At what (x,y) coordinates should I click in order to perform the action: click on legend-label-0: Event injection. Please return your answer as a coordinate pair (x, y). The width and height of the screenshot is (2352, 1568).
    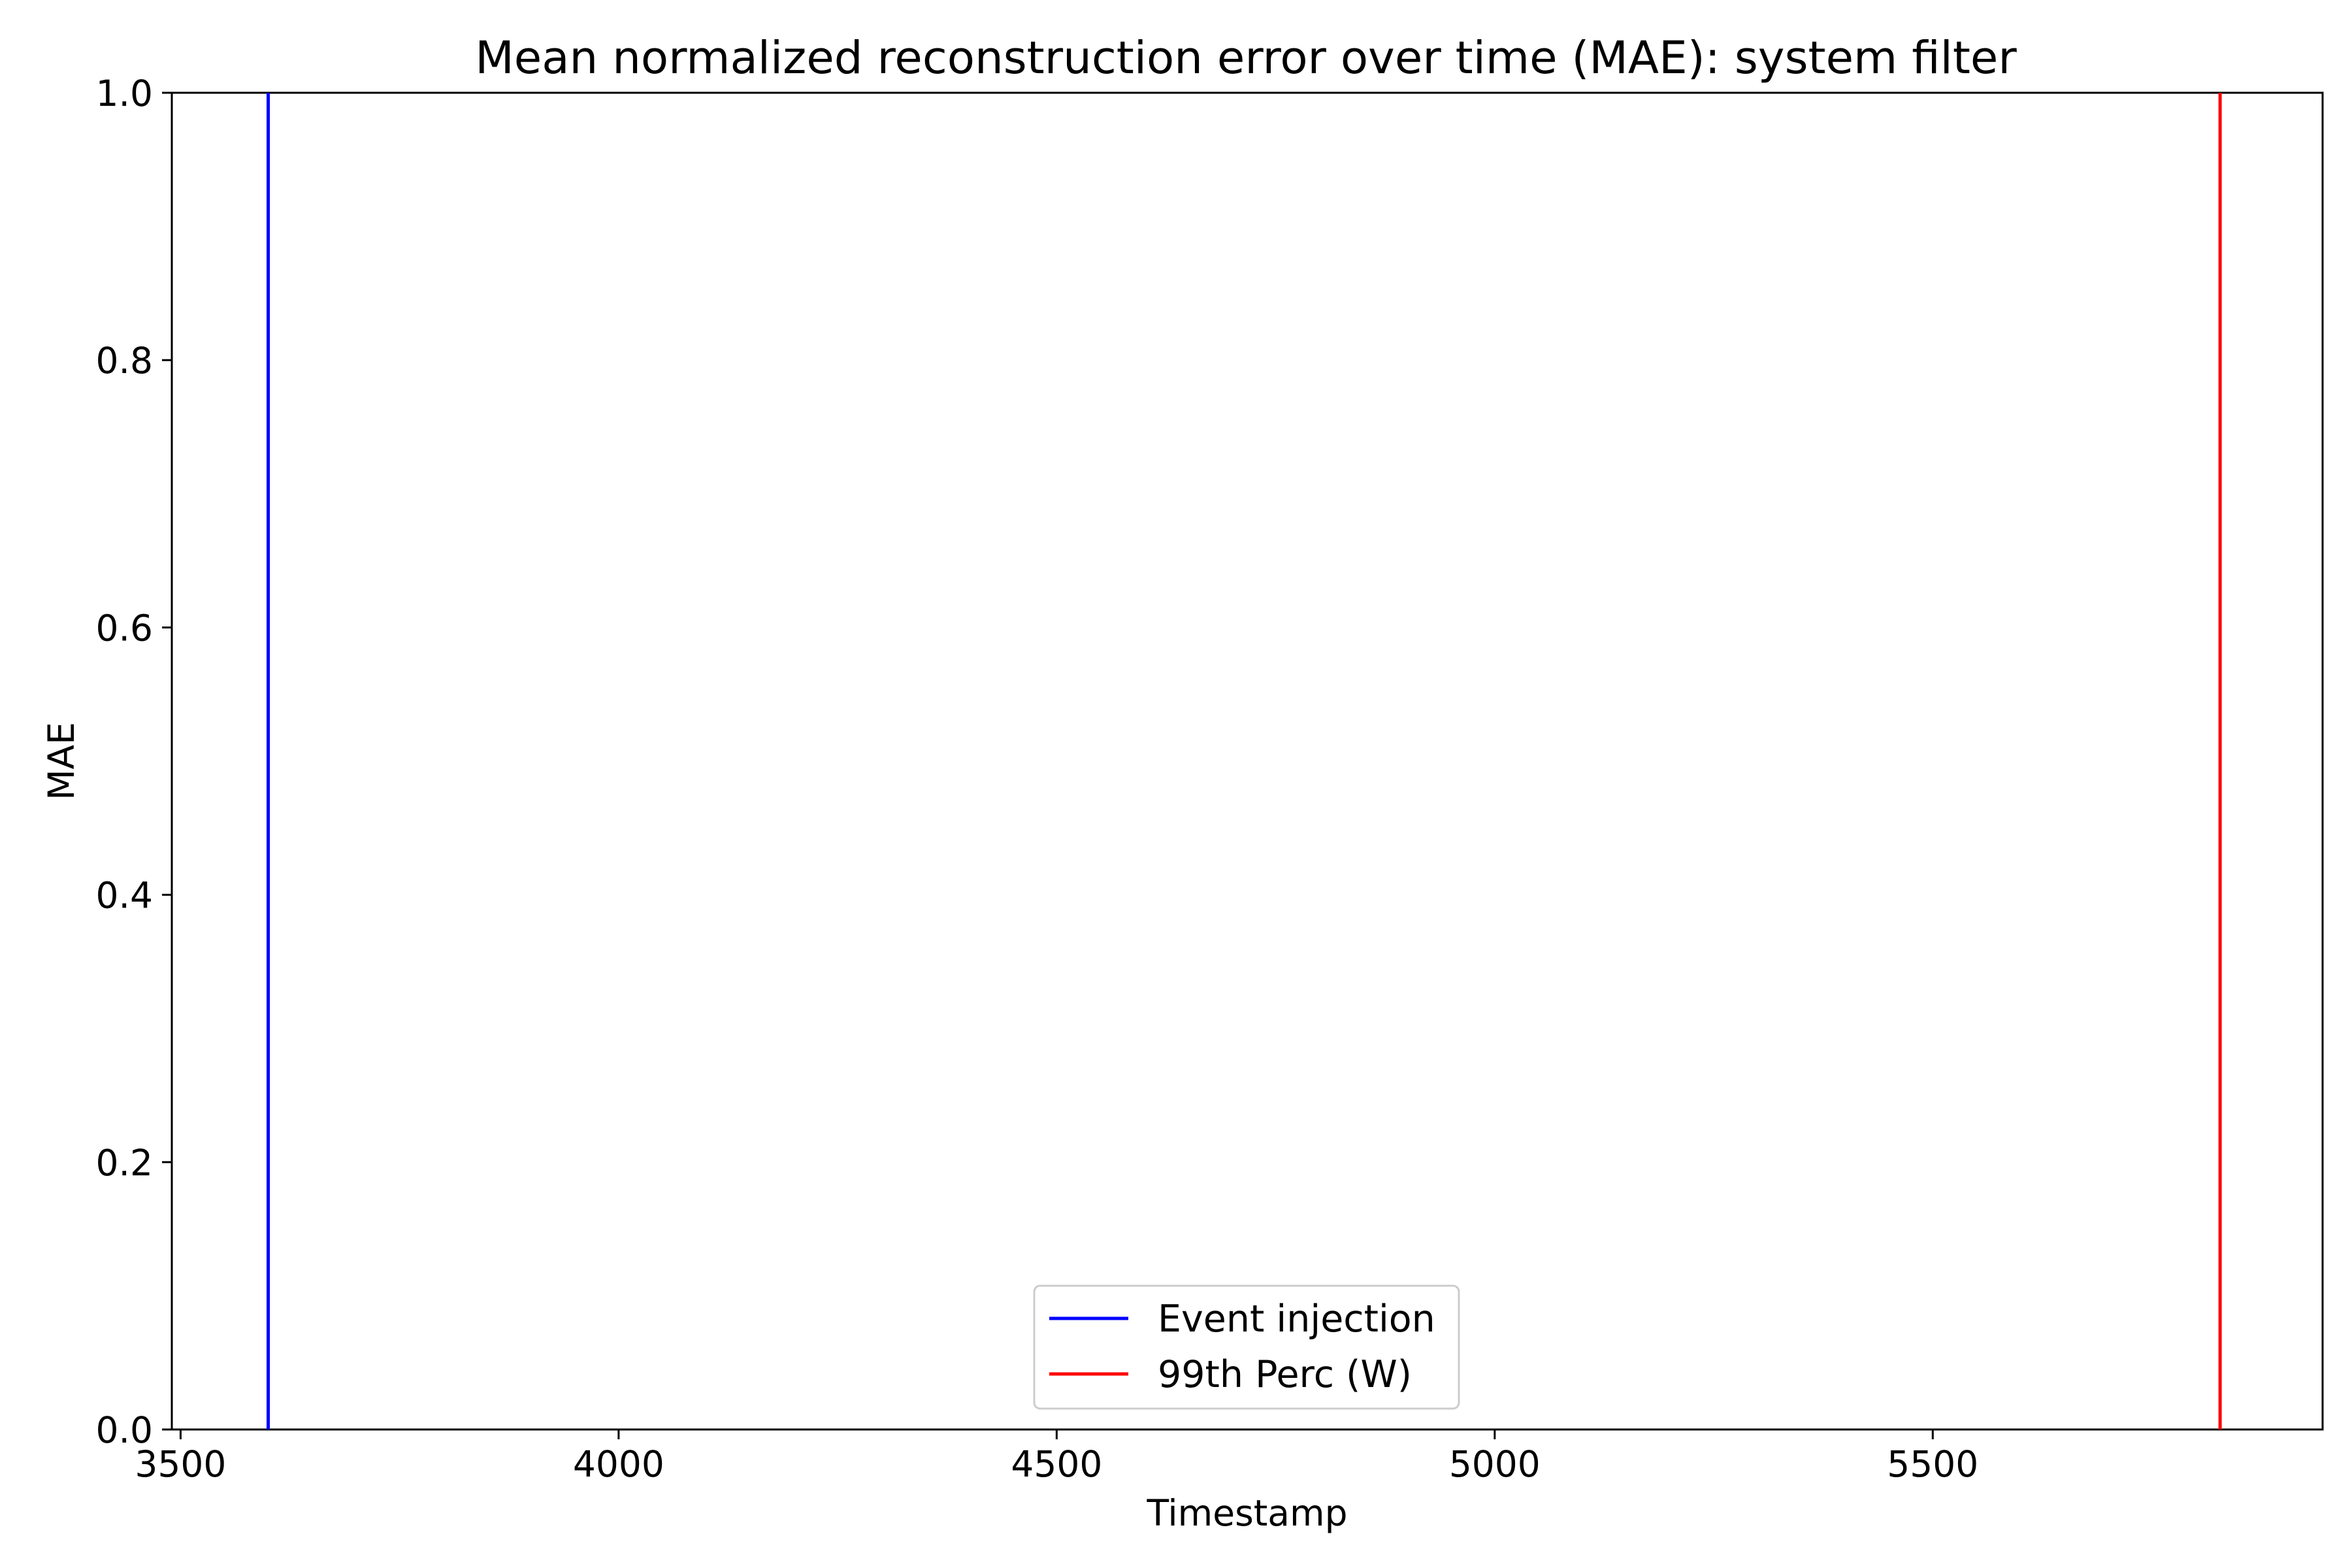
    Looking at the image, I should click on (1296, 1319).